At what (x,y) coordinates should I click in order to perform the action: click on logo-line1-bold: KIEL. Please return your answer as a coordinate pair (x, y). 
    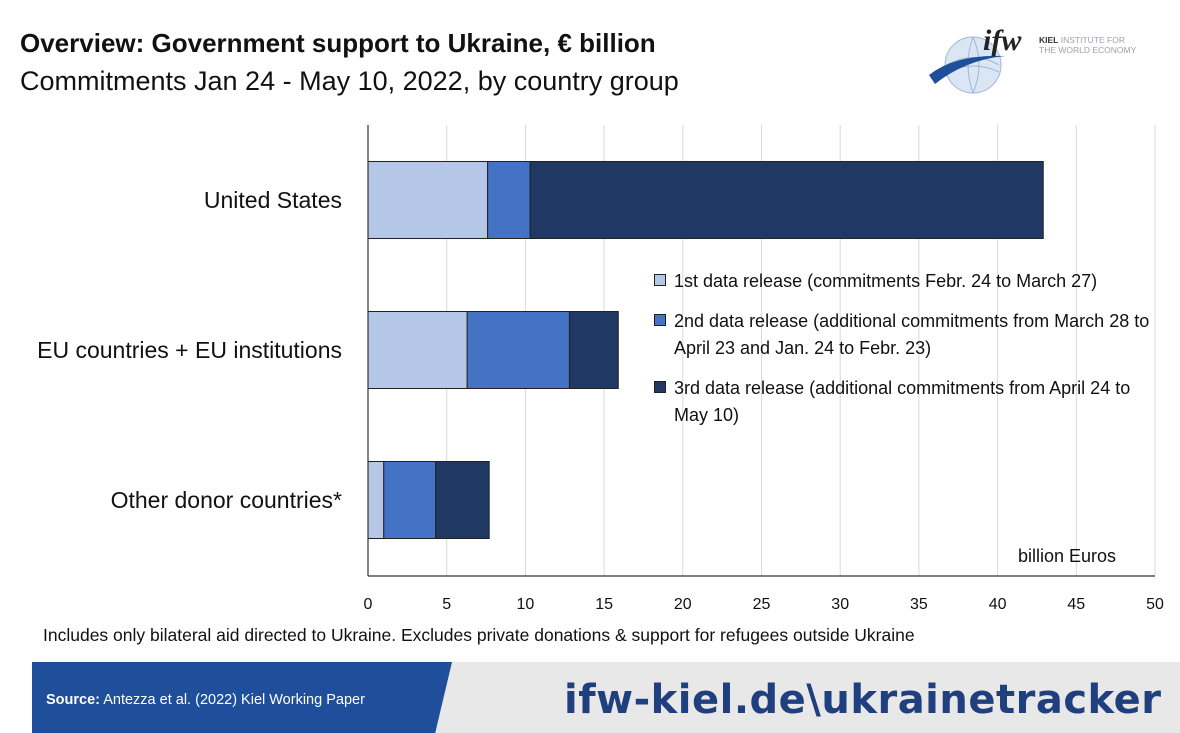
    Looking at the image, I should click on (1048, 40).